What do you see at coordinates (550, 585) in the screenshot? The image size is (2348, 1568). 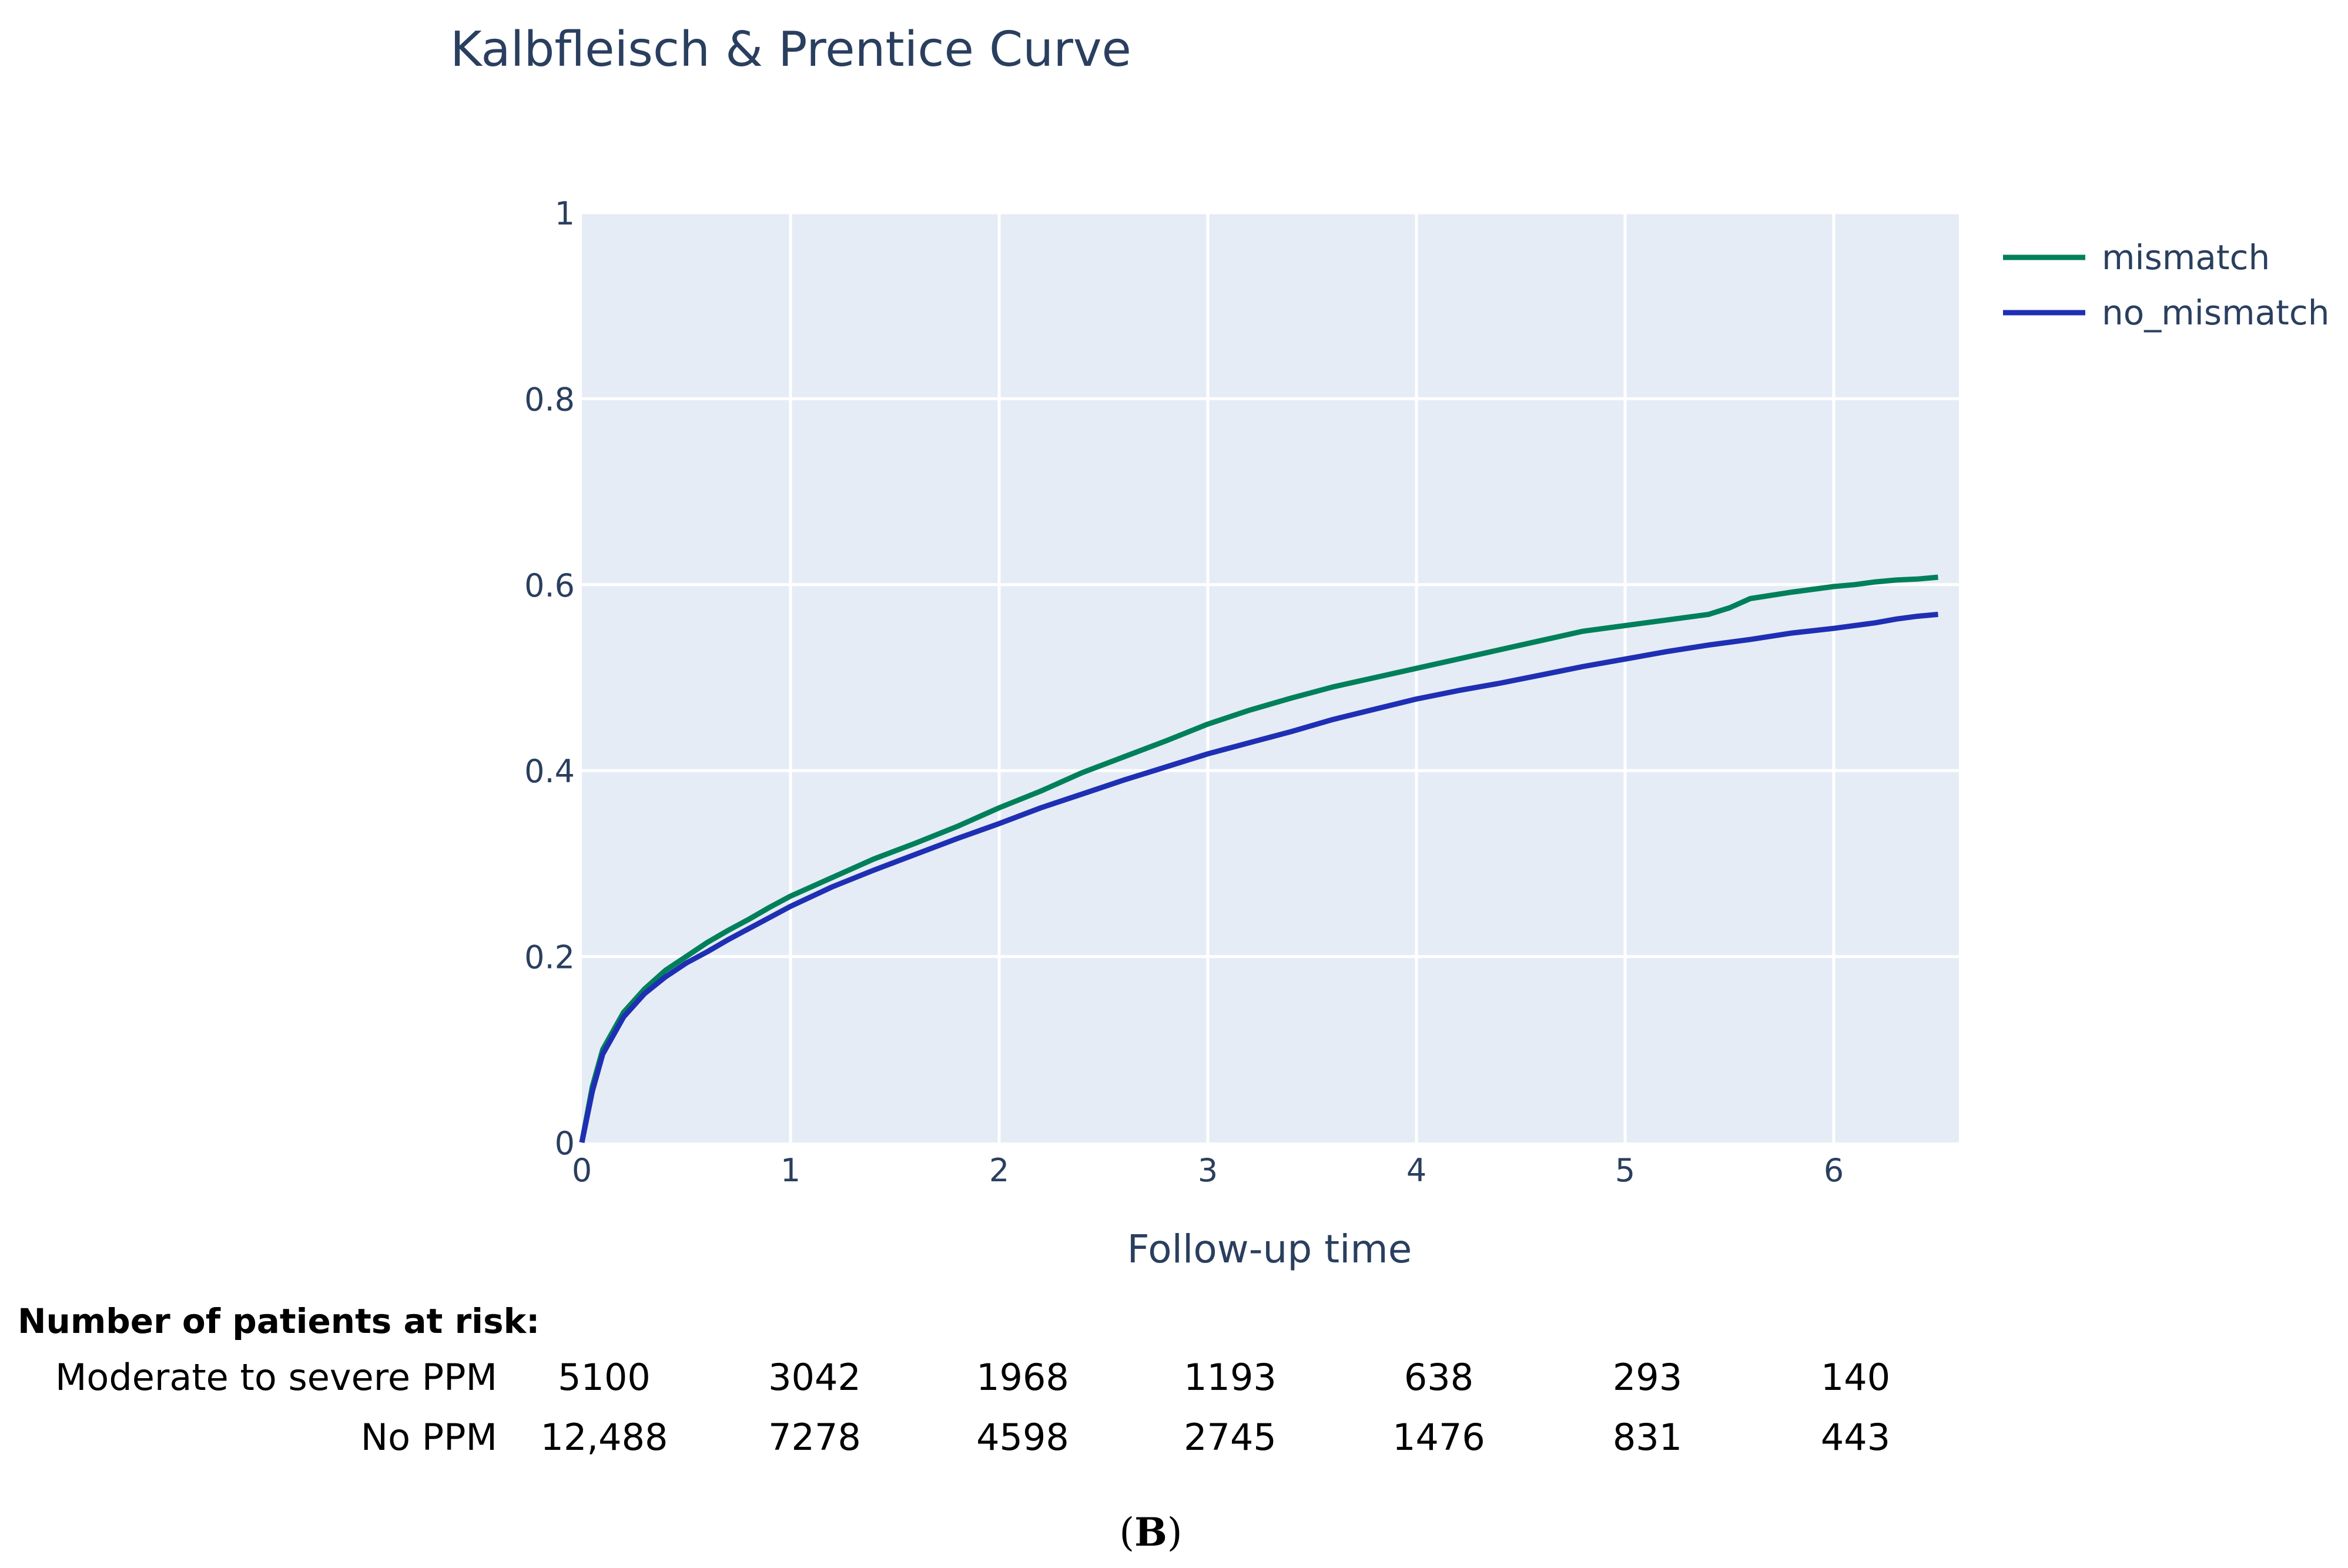 I see `y-tick-label: 0.6` at bounding box center [550, 585].